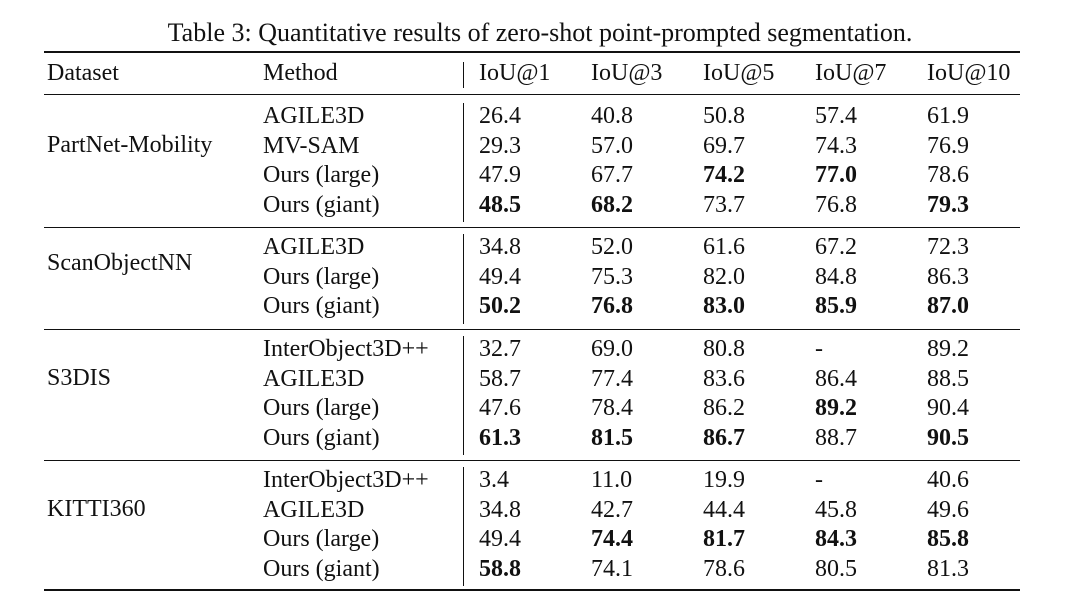  I want to click on header-cell: Dataset, so click(83, 73).